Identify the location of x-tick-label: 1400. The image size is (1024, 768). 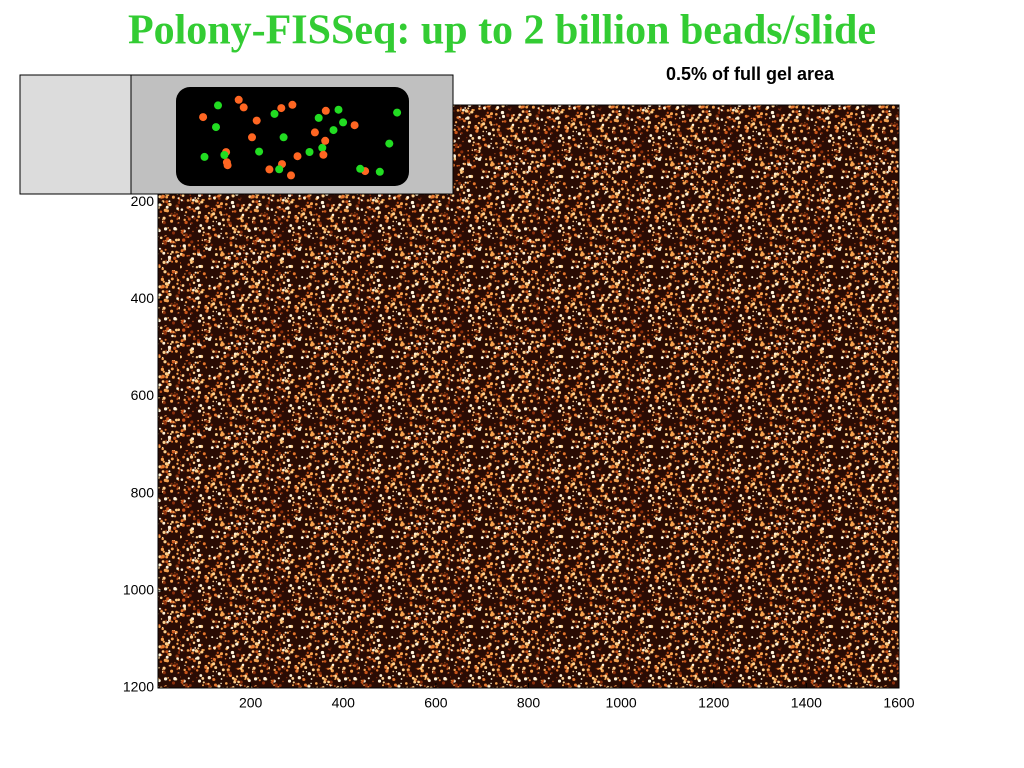
(806, 703).